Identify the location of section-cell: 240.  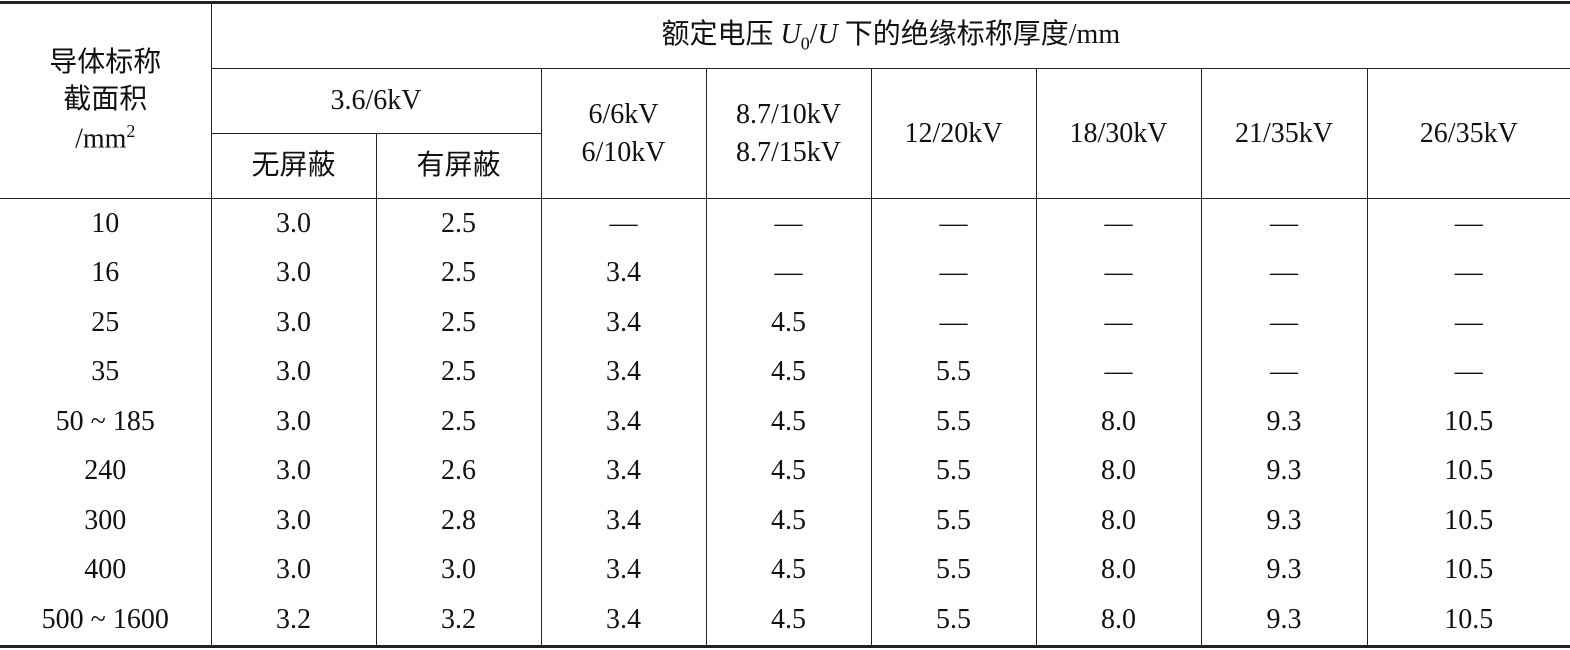
(105, 472).